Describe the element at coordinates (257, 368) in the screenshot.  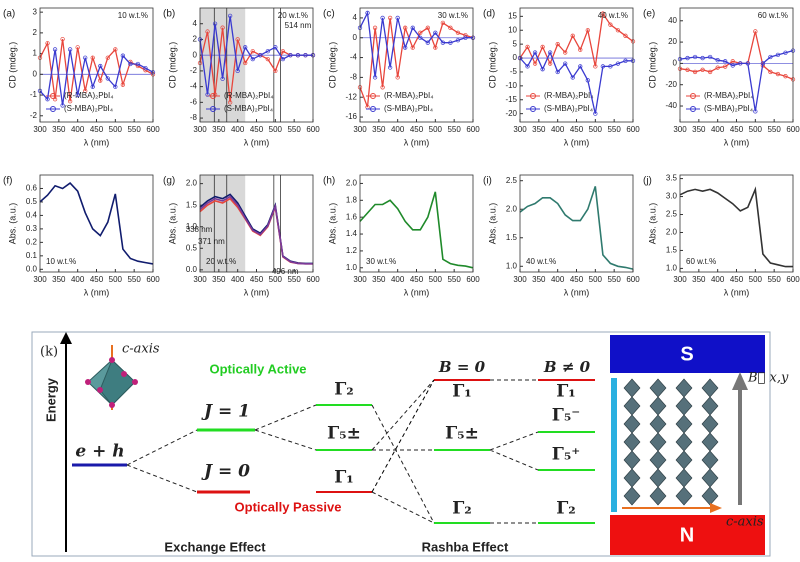
I see `note: Optically Active` at that location.